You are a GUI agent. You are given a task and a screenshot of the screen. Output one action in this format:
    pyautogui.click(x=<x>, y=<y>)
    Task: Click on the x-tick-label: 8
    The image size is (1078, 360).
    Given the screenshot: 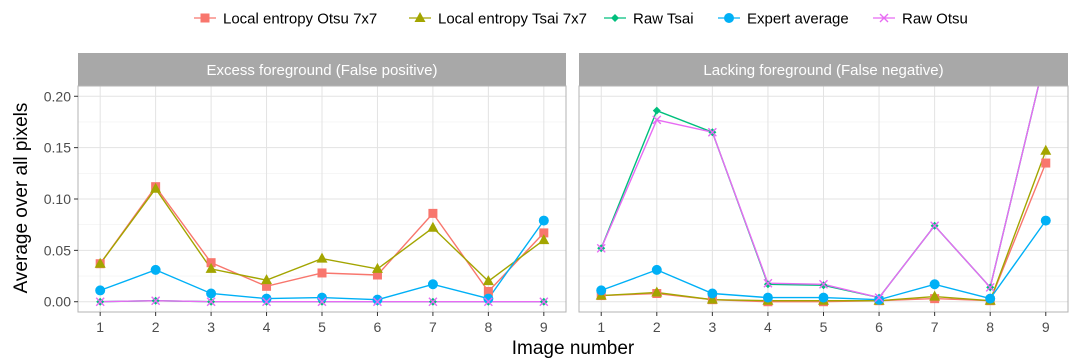 What is the action you would take?
    pyautogui.click(x=990, y=327)
    